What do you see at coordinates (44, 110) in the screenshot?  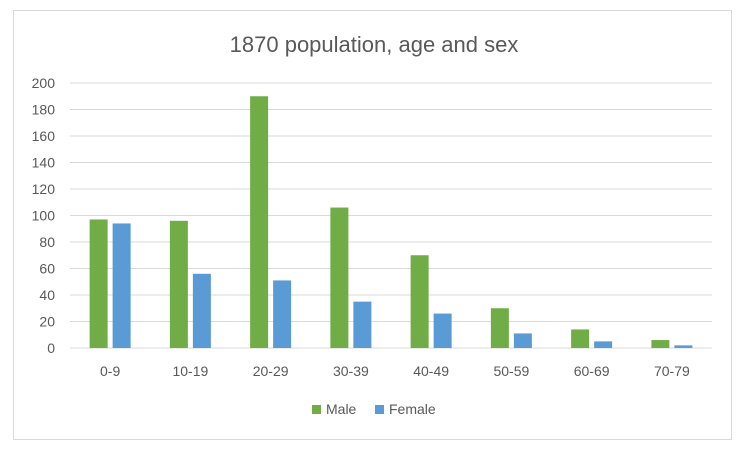 I see `y-tick-label: 180` at bounding box center [44, 110].